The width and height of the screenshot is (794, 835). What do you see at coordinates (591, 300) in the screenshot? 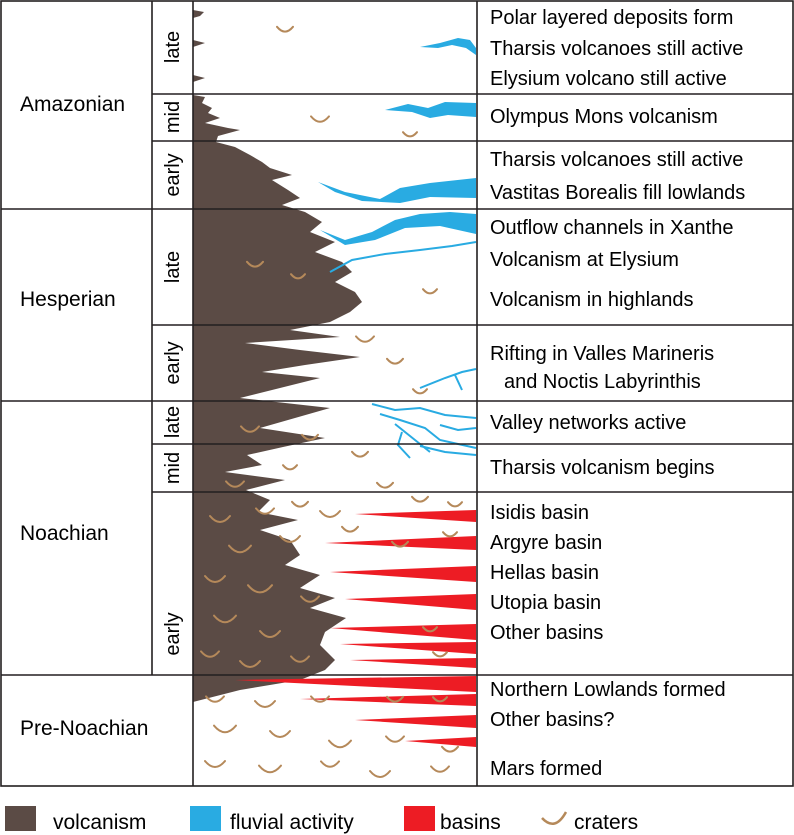
I see `event-text: Volcanism in highlands` at bounding box center [591, 300].